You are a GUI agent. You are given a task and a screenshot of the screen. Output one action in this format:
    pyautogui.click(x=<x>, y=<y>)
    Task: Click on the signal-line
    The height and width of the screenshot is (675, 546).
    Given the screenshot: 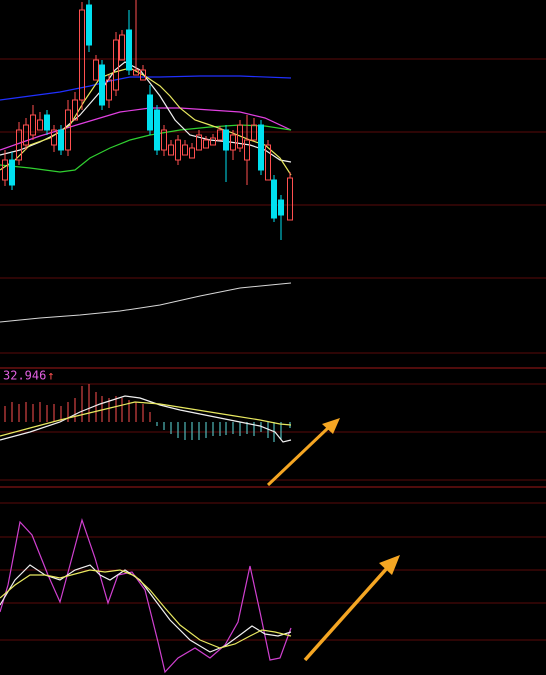 What is the action you would take?
    pyautogui.click(x=146, y=419)
    